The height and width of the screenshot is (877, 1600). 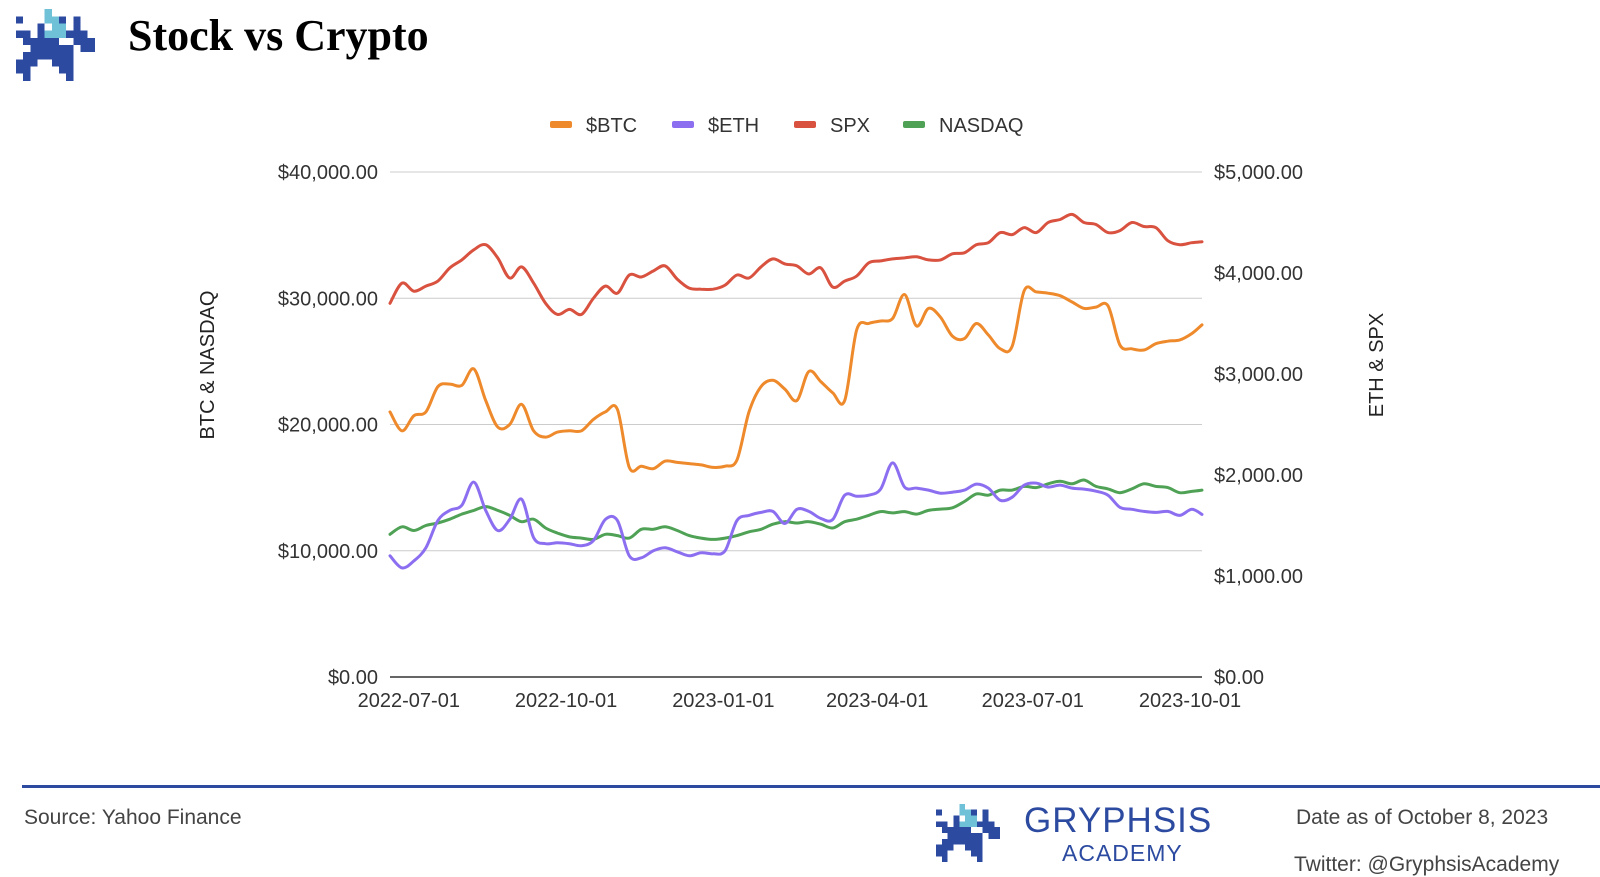 I want to click on x-tick-label: 2023-10-01, so click(x=1190, y=701).